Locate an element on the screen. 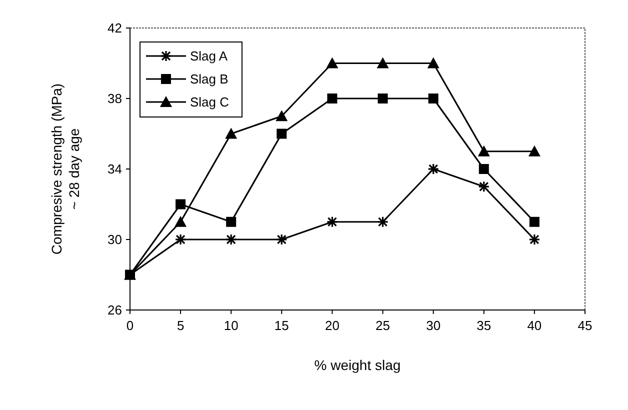 The width and height of the screenshot is (628, 410). x-tick-label: 25 is located at coordinates (383, 325).